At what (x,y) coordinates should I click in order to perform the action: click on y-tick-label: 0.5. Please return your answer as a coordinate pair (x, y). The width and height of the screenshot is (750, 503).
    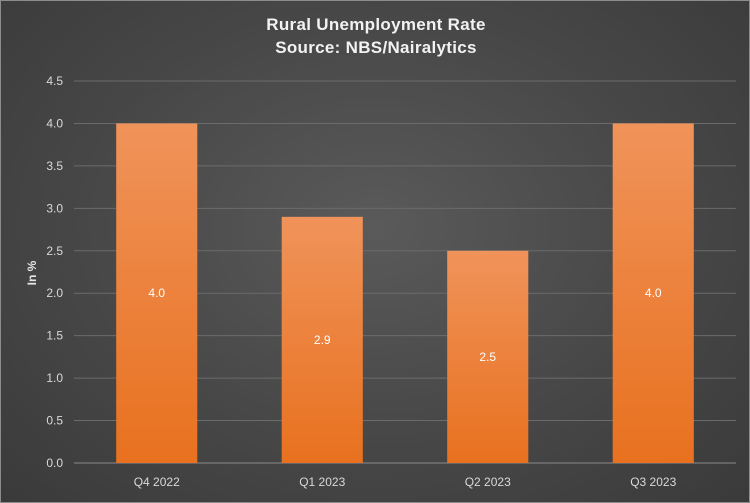
    Looking at the image, I should click on (54, 421).